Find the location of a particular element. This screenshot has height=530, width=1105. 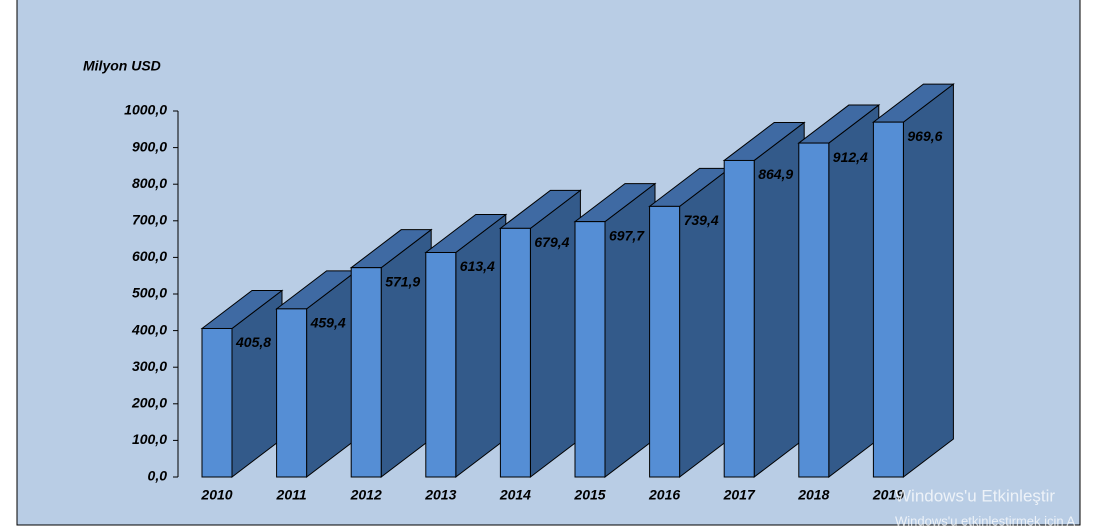

value-label: 459,4 is located at coordinates (328, 323).